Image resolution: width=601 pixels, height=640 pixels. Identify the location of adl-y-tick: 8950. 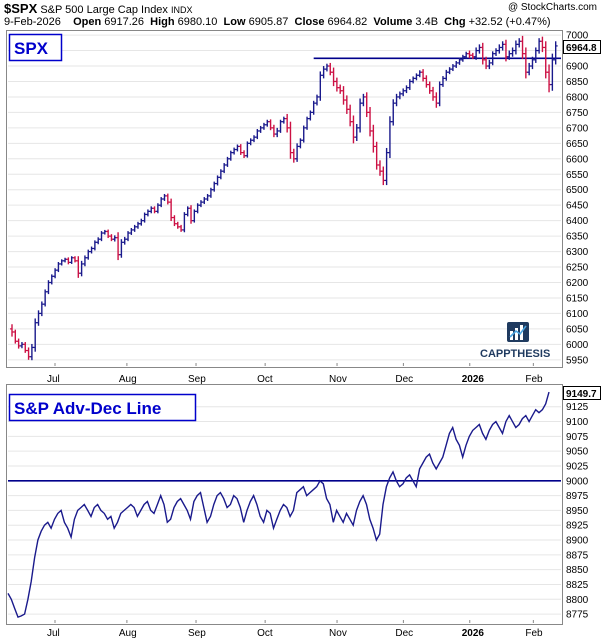
(577, 511).